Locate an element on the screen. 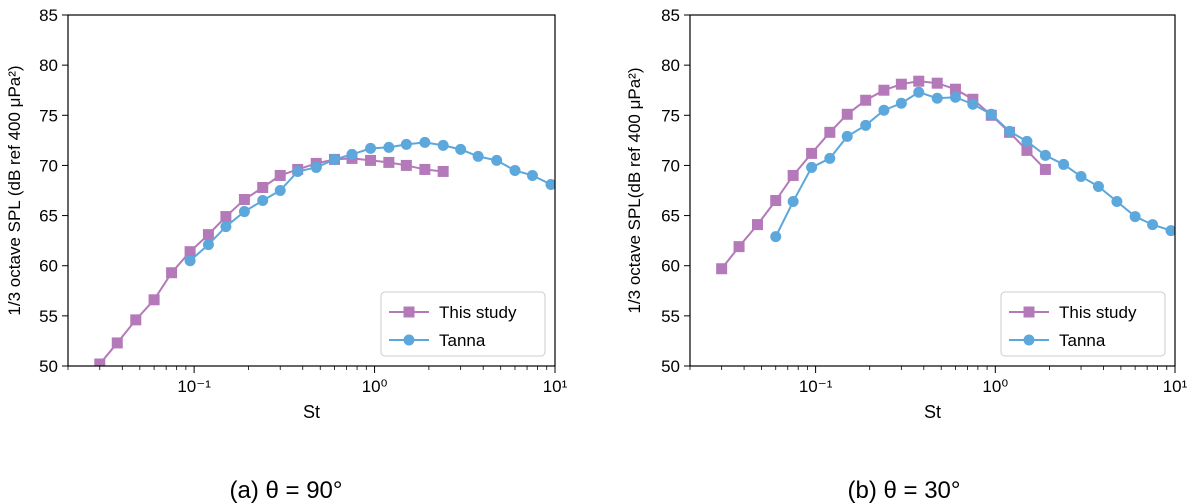 The width and height of the screenshot is (1193, 504). y-axis-label: 1/3 octave SPL (dB ref 400 μPa²) is located at coordinates (14, 190).